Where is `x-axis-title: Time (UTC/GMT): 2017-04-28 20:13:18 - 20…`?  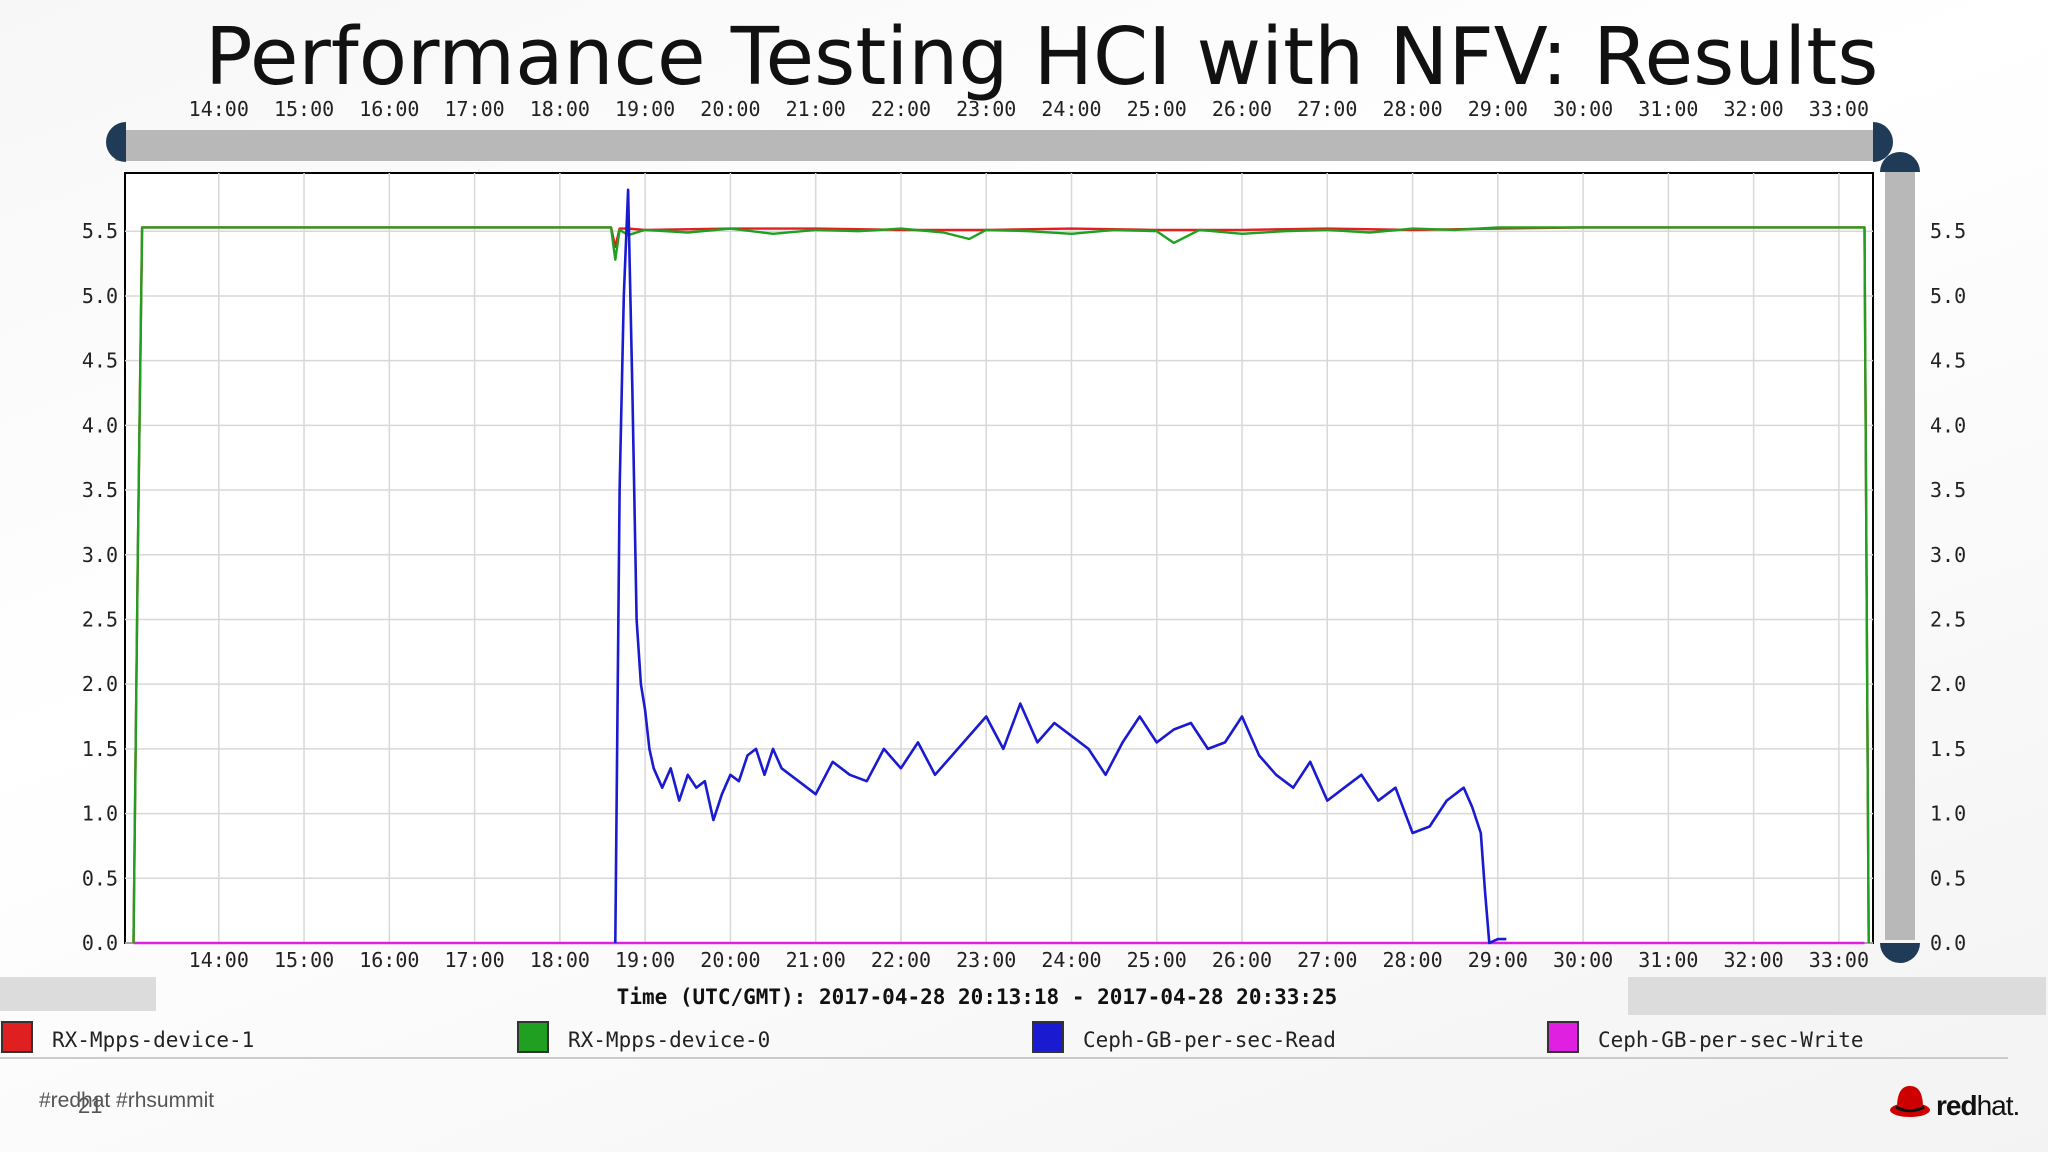 x-axis-title: Time (UTC/GMT): 2017-04-28 20:13:18 - 20… is located at coordinates (977, 997).